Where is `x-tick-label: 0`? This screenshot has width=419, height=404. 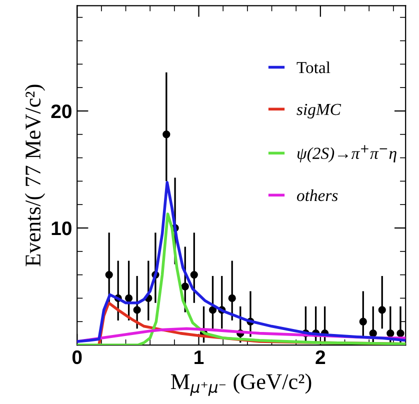 x-tick-label: 0 is located at coordinates (77, 357).